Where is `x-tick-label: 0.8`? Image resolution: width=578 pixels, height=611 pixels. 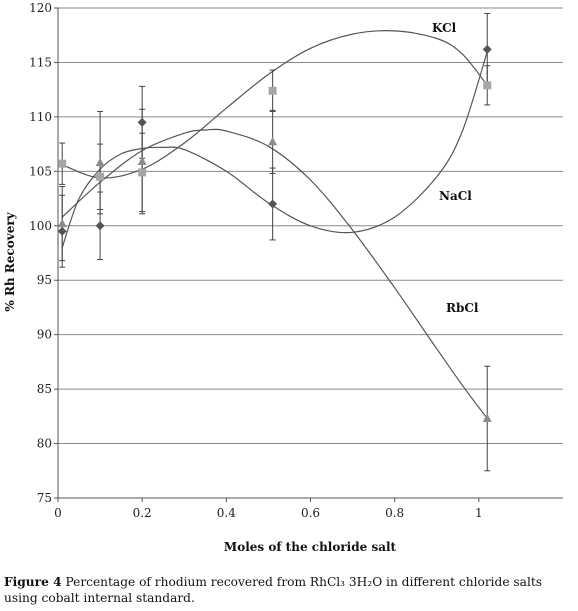 x-tick-label: 0.8 is located at coordinates (394, 513).